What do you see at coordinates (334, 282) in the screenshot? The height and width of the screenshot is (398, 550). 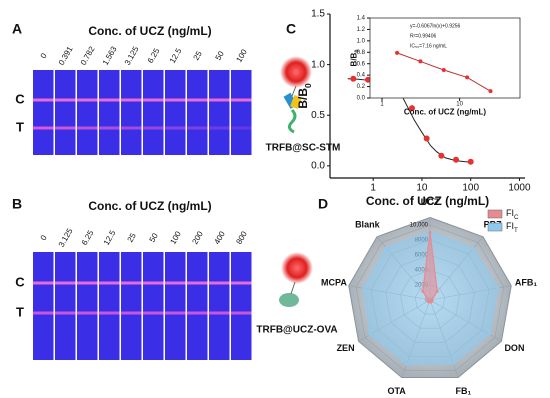 I see `category-label: MCPA` at bounding box center [334, 282].